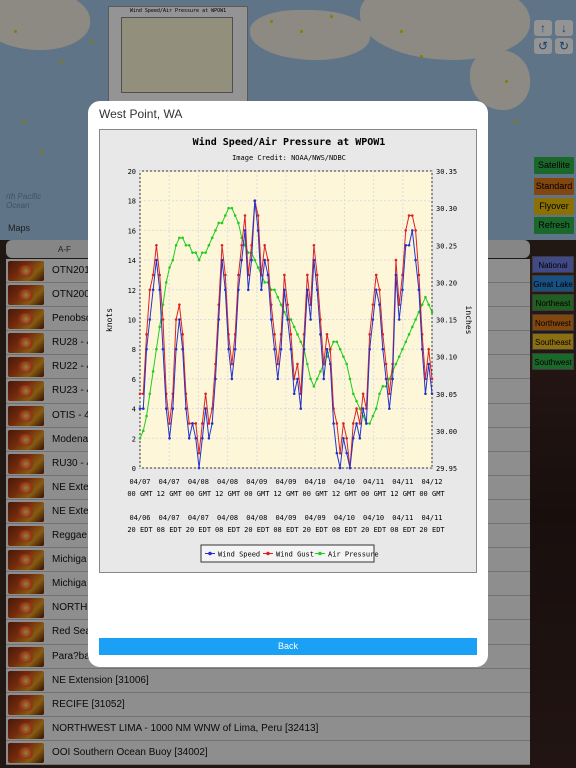  What do you see at coordinates (227, 482) in the screenshot?
I see `x-tick-label-gmt-date: 04/08` at bounding box center [227, 482].